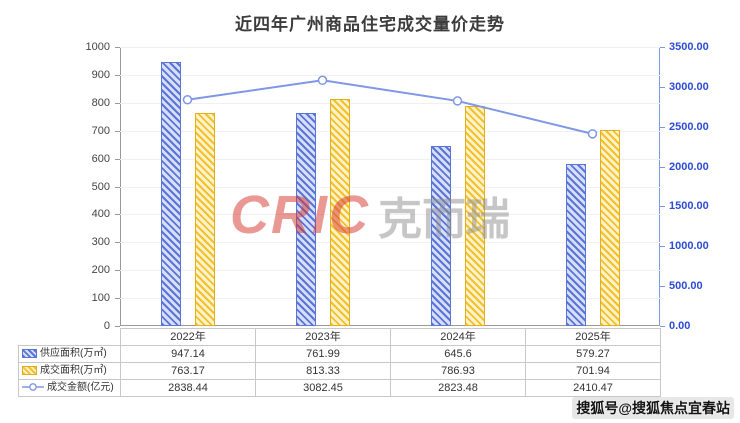  What do you see at coordinates (188, 337) in the screenshot?
I see `table-year-header: 2022年` at bounding box center [188, 337].